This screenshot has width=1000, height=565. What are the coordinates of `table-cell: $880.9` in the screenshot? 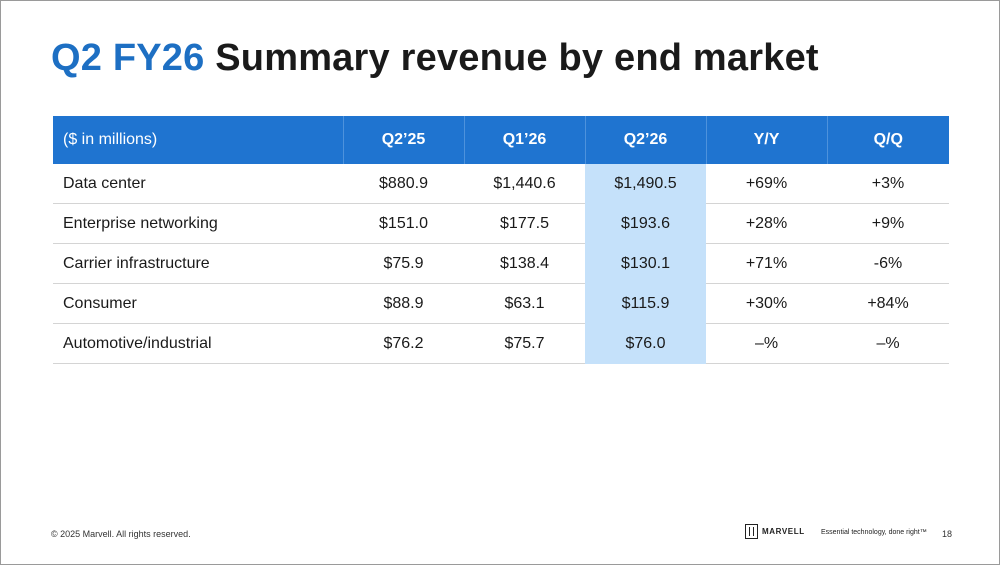 It's located at (403, 184).